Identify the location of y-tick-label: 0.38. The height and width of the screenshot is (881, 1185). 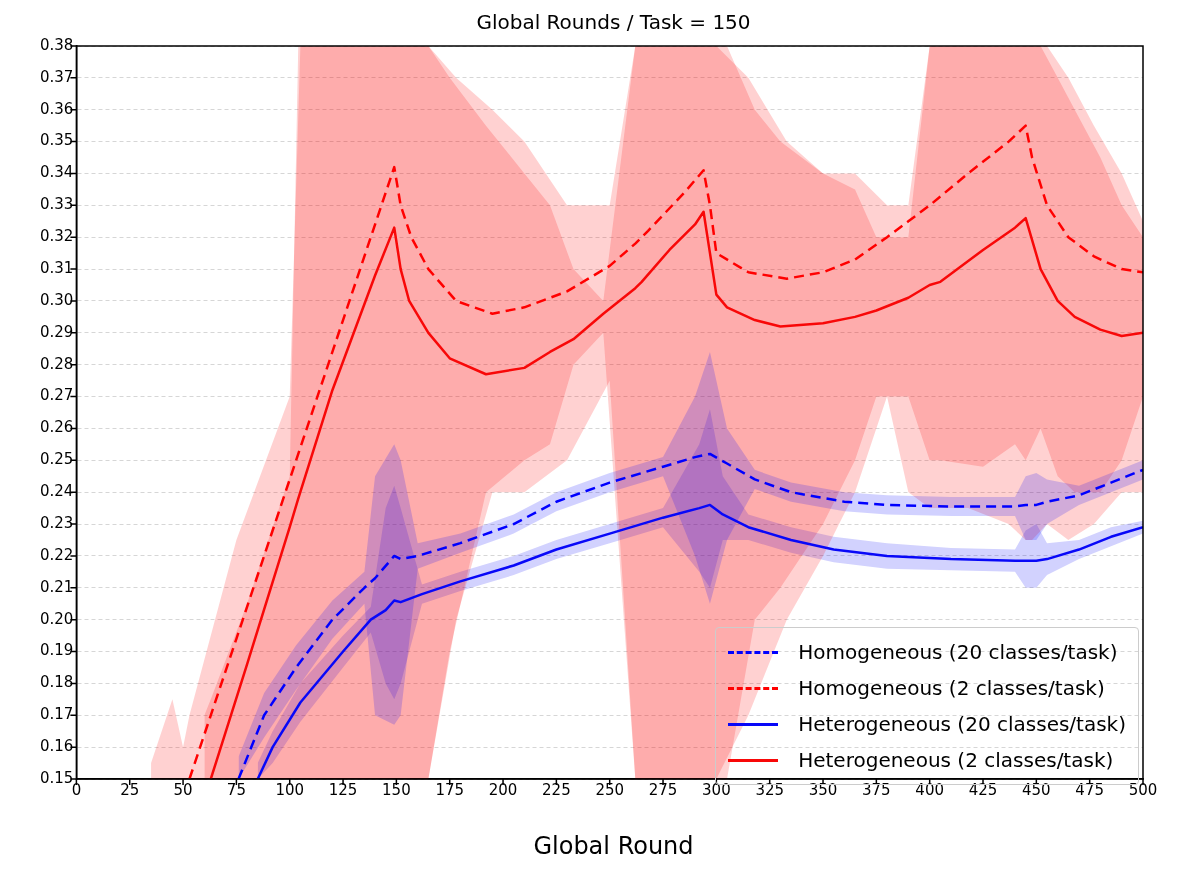
(56, 44).